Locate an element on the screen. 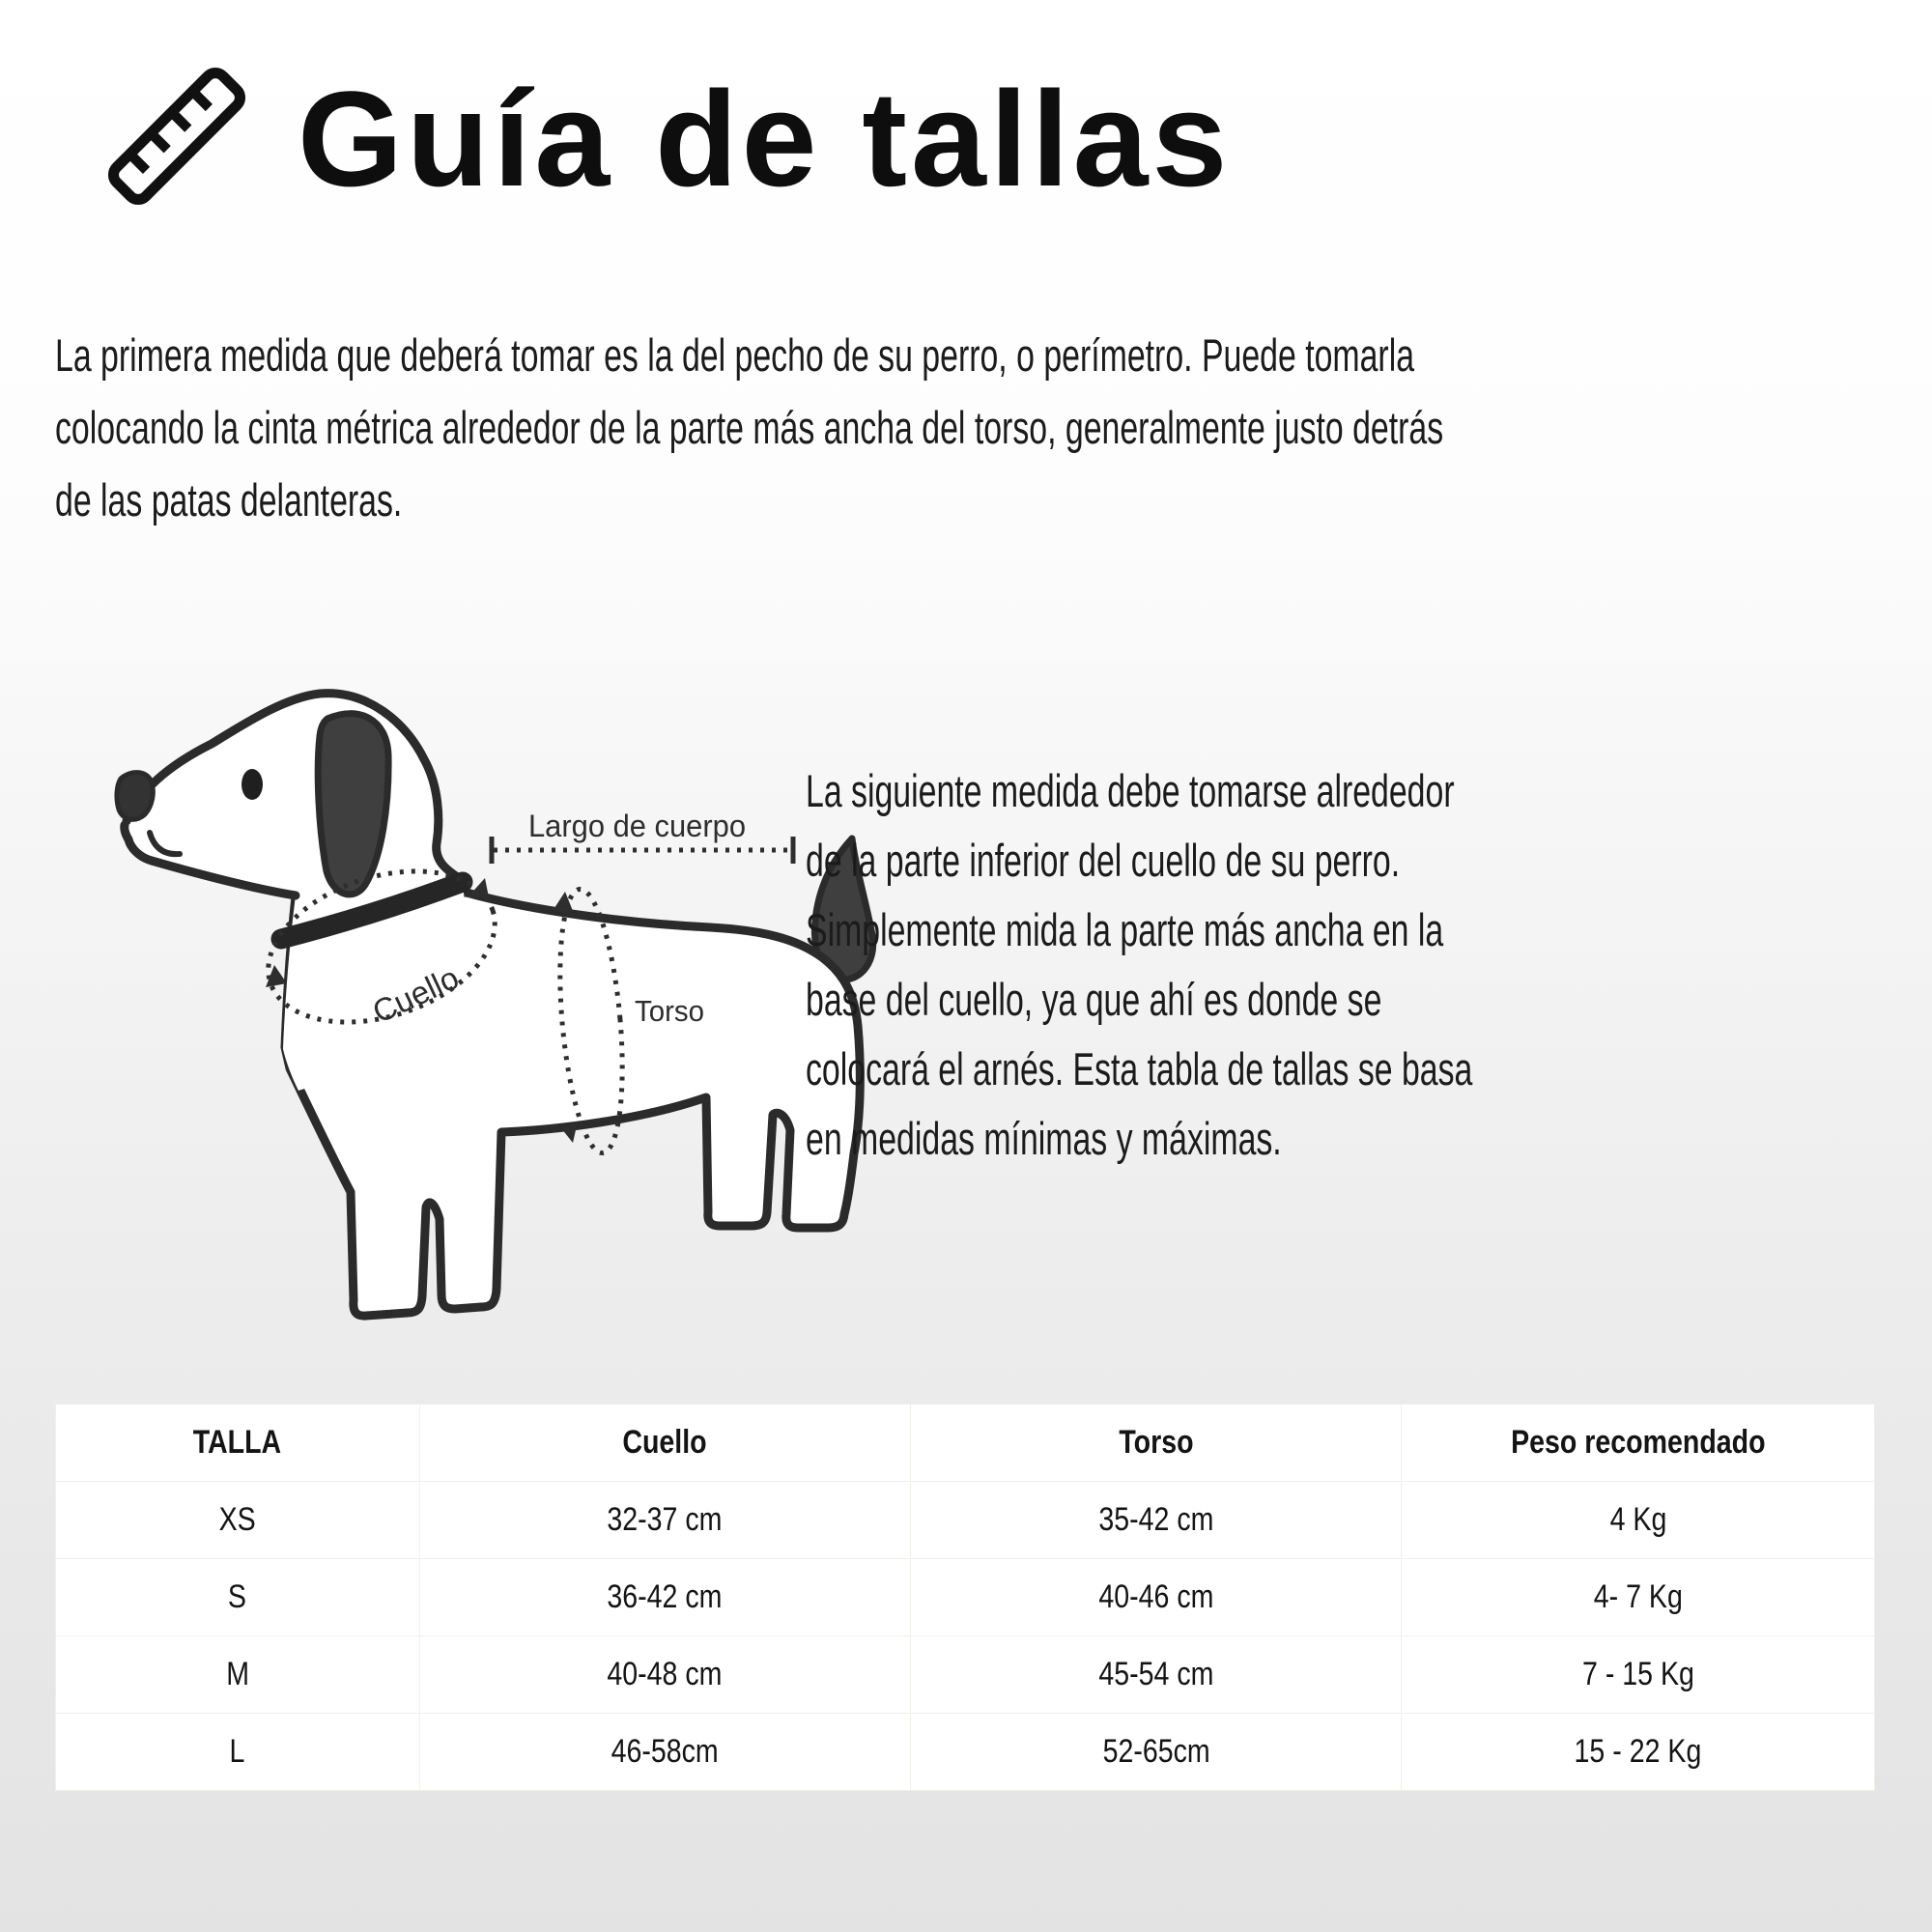  table-row-s: S 36-42 cm 40-46 cm 4- 7 Kg is located at coordinates (965, 1597).